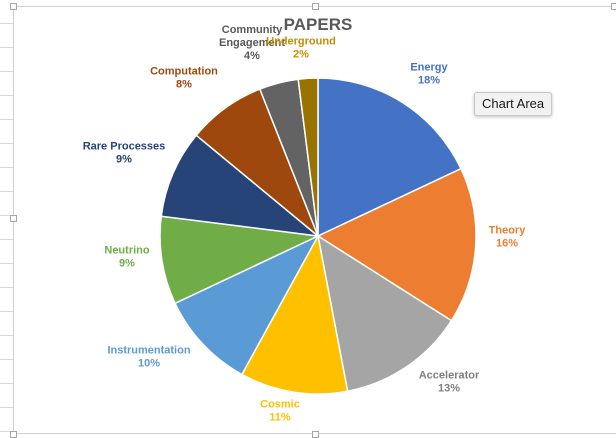 The height and width of the screenshot is (438, 616). What do you see at coordinates (429, 74) in the screenshot?
I see `data-label-energy: Energy 18%` at bounding box center [429, 74].